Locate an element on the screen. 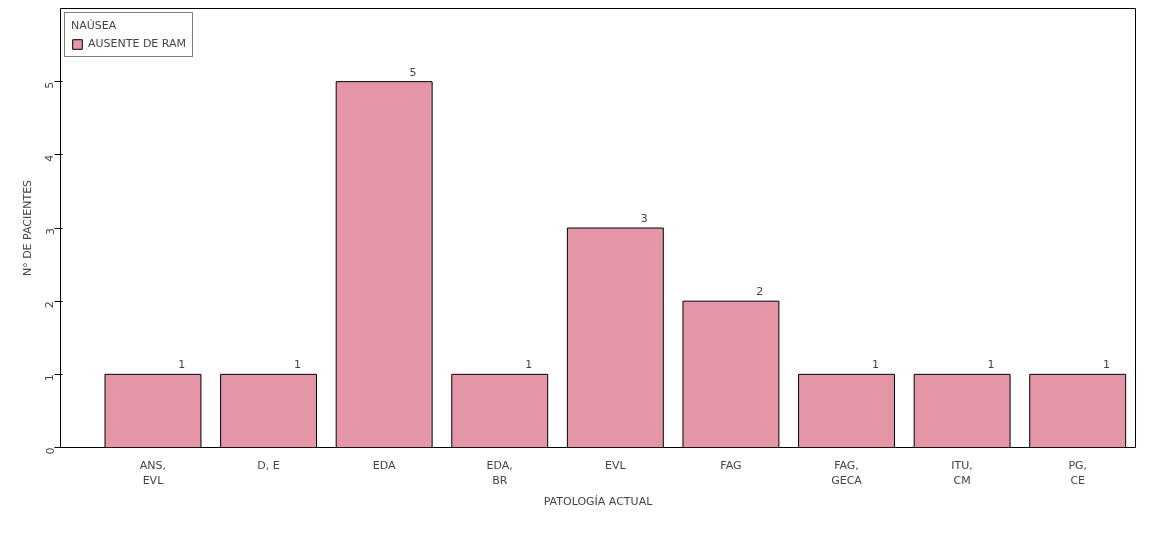  y-tick-label: 4 is located at coordinates (50, 158).